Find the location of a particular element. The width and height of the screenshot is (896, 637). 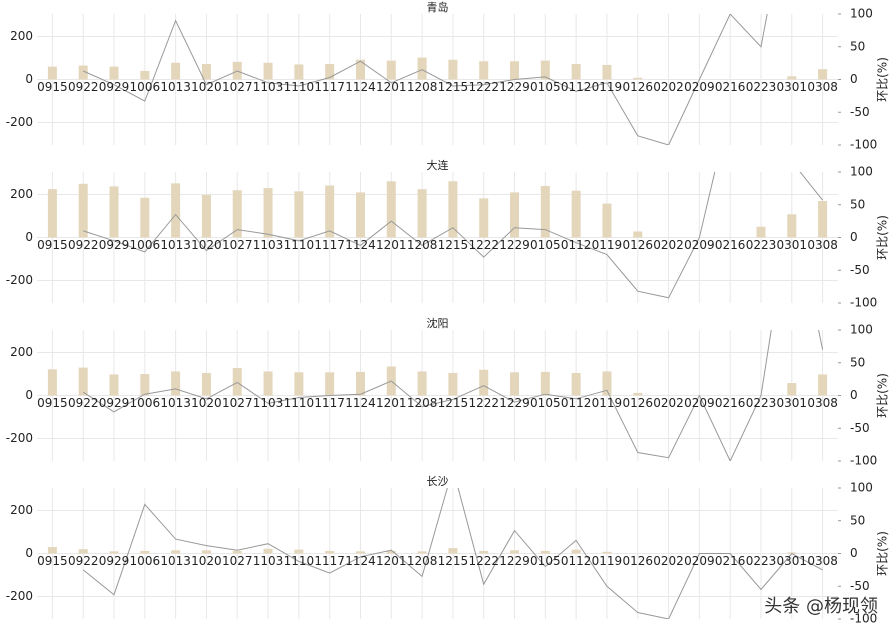

y-tick-label: -200 is located at coordinates (19, 438).